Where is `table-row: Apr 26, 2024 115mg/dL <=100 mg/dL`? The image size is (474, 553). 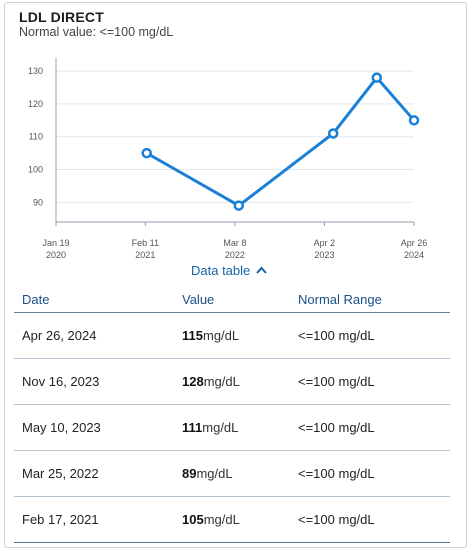 table-row: Apr 26, 2024 115mg/dL <=100 mg/dL is located at coordinates (232, 335).